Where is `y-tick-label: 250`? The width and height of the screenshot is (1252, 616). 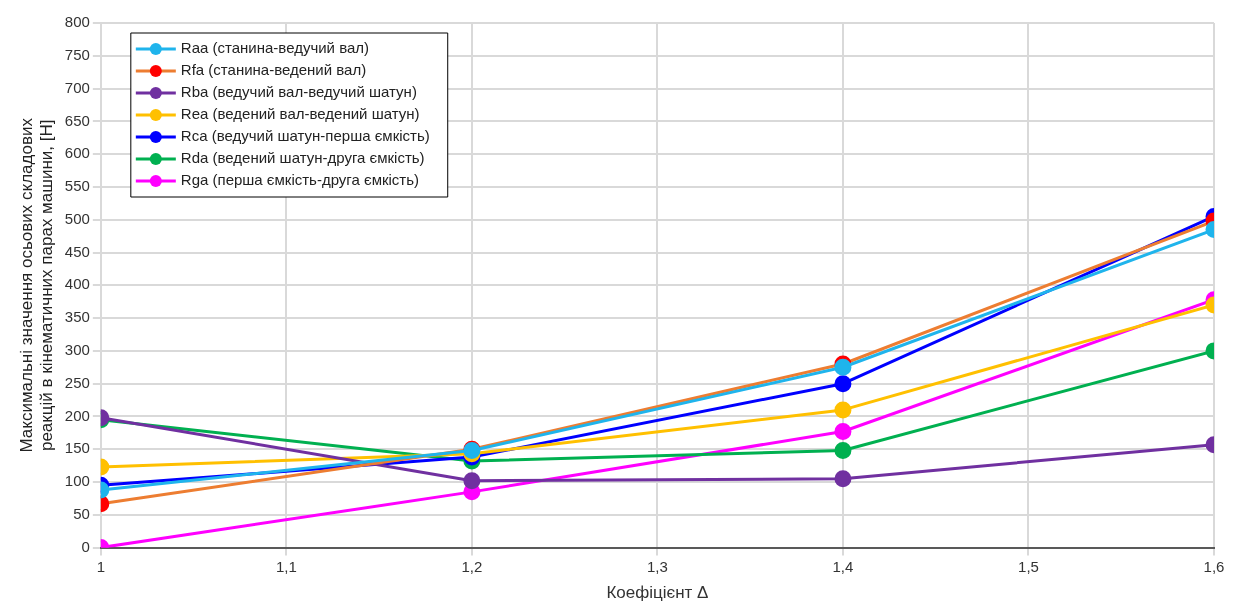
y-tick-label: 250 is located at coordinates (77, 382).